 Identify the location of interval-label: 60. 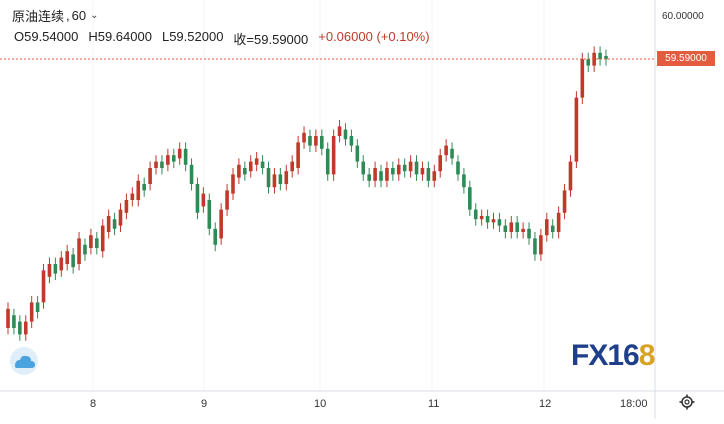
(79, 15).